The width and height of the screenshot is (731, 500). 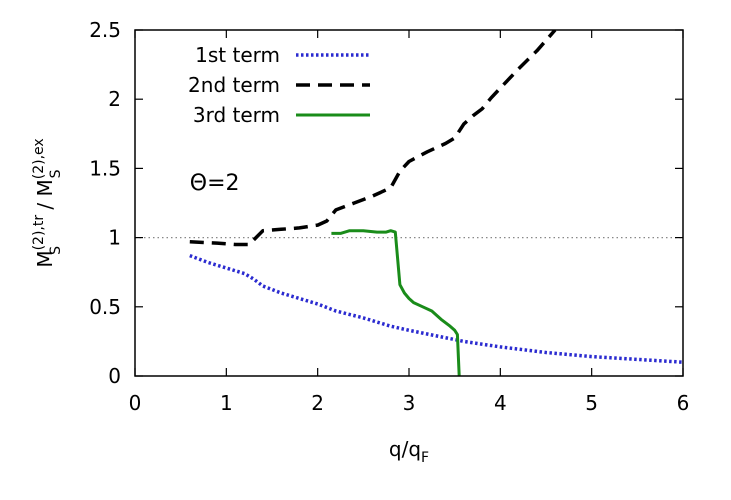 What do you see at coordinates (45, 206) in the screenshot?
I see `y-label-sep: /` at bounding box center [45, 206].